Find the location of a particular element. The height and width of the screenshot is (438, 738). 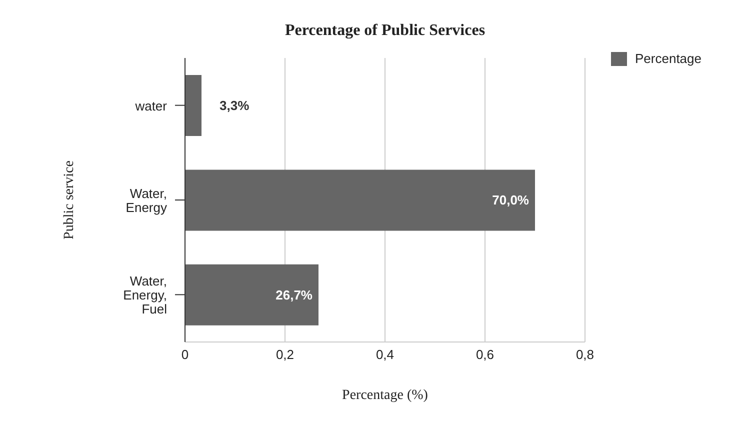

x-axis-title: Percentage (%) is located at coordinates (385, 396).